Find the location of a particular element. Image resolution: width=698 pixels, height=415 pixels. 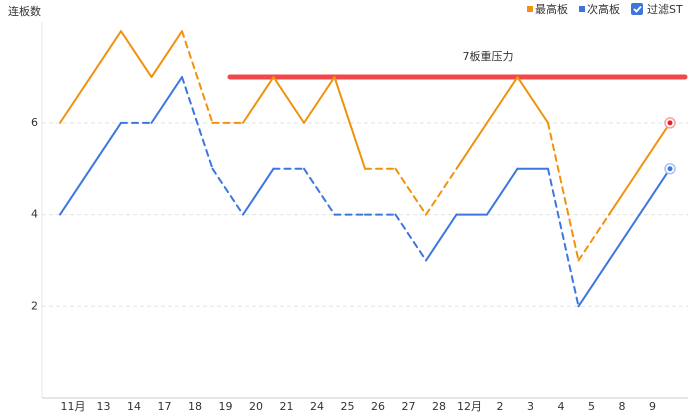

x-tick-label: 3 is located at coordinates (530, 406).